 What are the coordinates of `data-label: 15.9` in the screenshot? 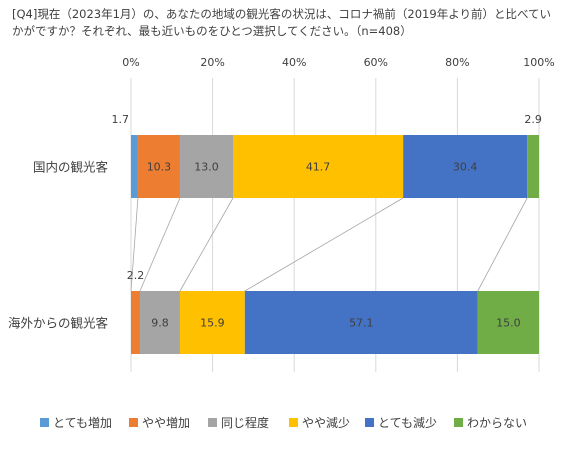 It's located at (212, 323).